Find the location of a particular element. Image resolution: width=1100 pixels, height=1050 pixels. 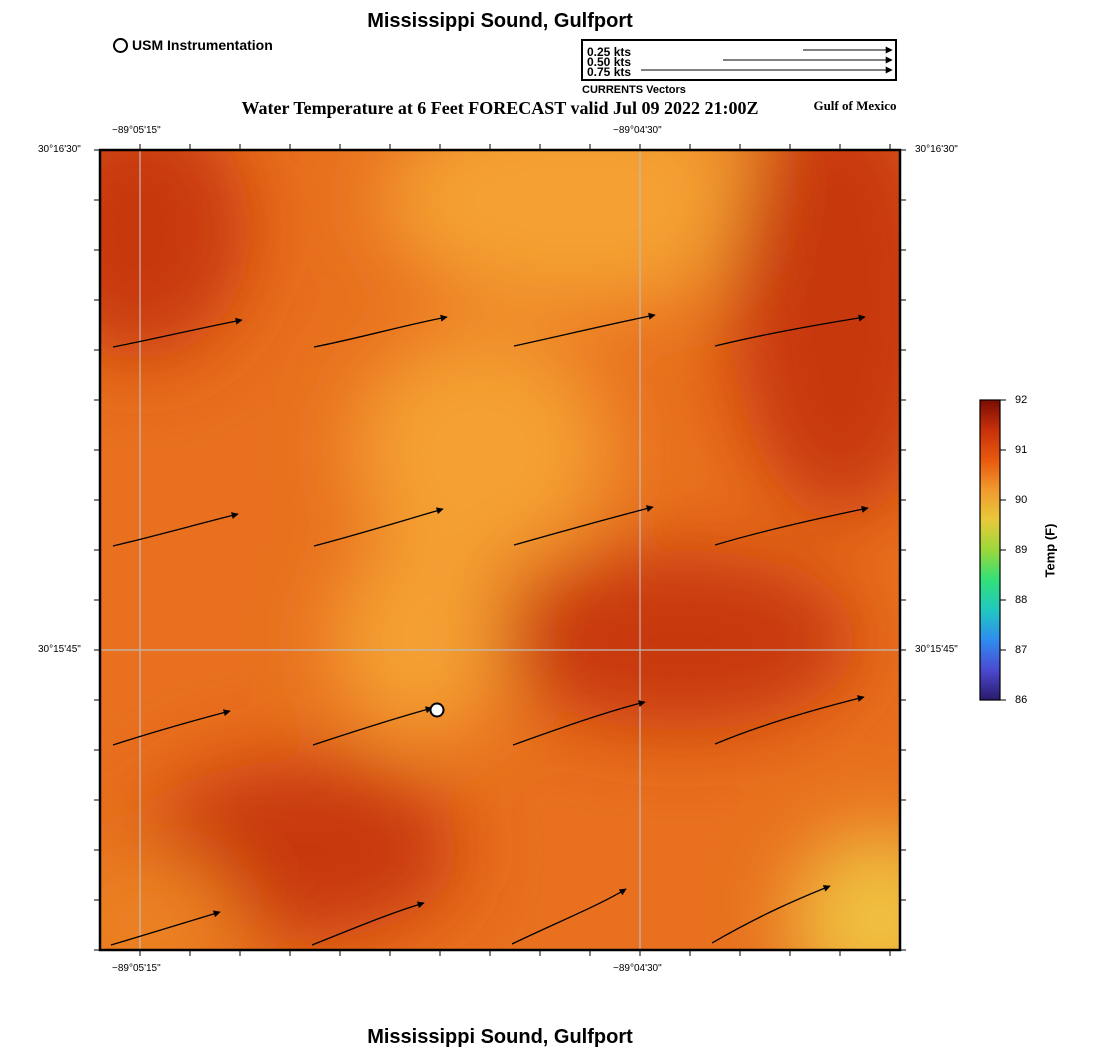

colorbar-ticks is located at coordinates (1003, 550).